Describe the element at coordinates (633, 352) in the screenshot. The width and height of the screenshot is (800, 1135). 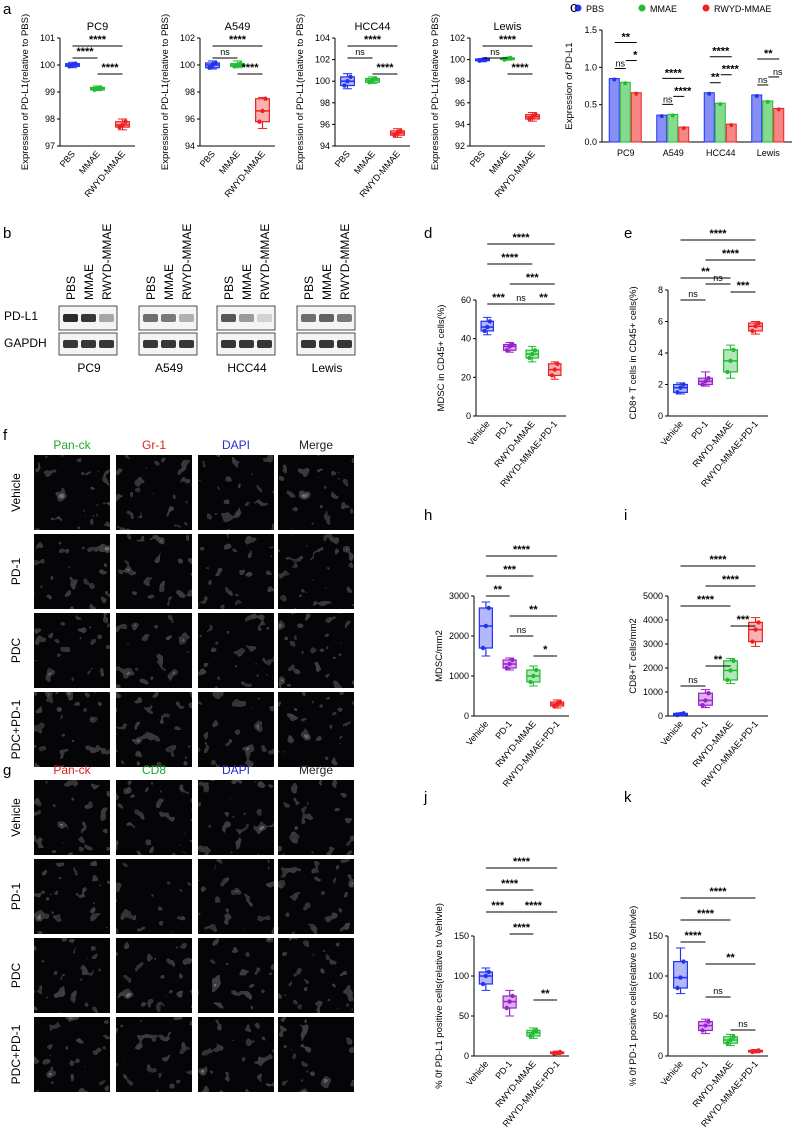
I see `panel-e-y-axis-label: CD8+ T cells in CD45+ cells(%)` at that location.